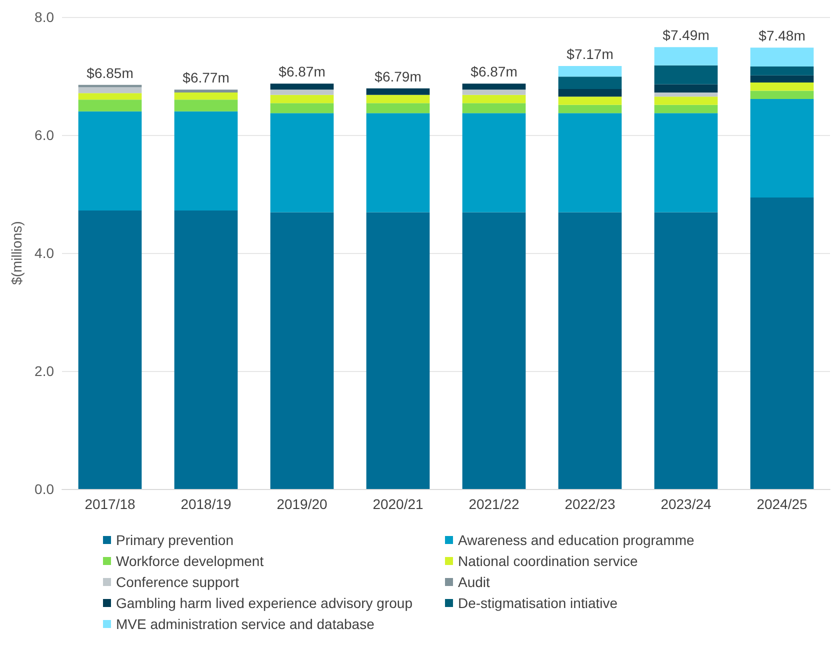 Image resolution: width=836 pixels, height=667 pixels. I want to click on legend-label: National coordination service, so click(548, 561).